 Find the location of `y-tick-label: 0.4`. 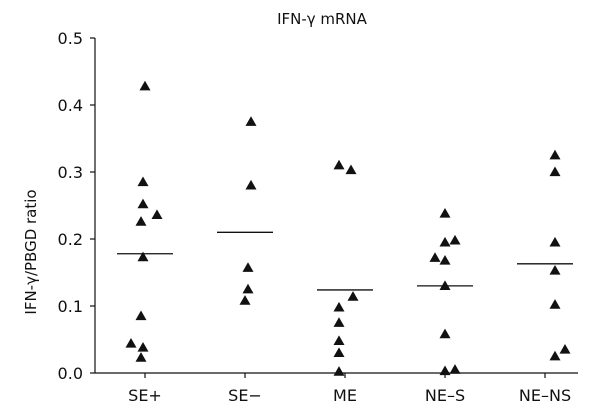

y-tick-label: 0.4 is located at coordinates (70, 105).